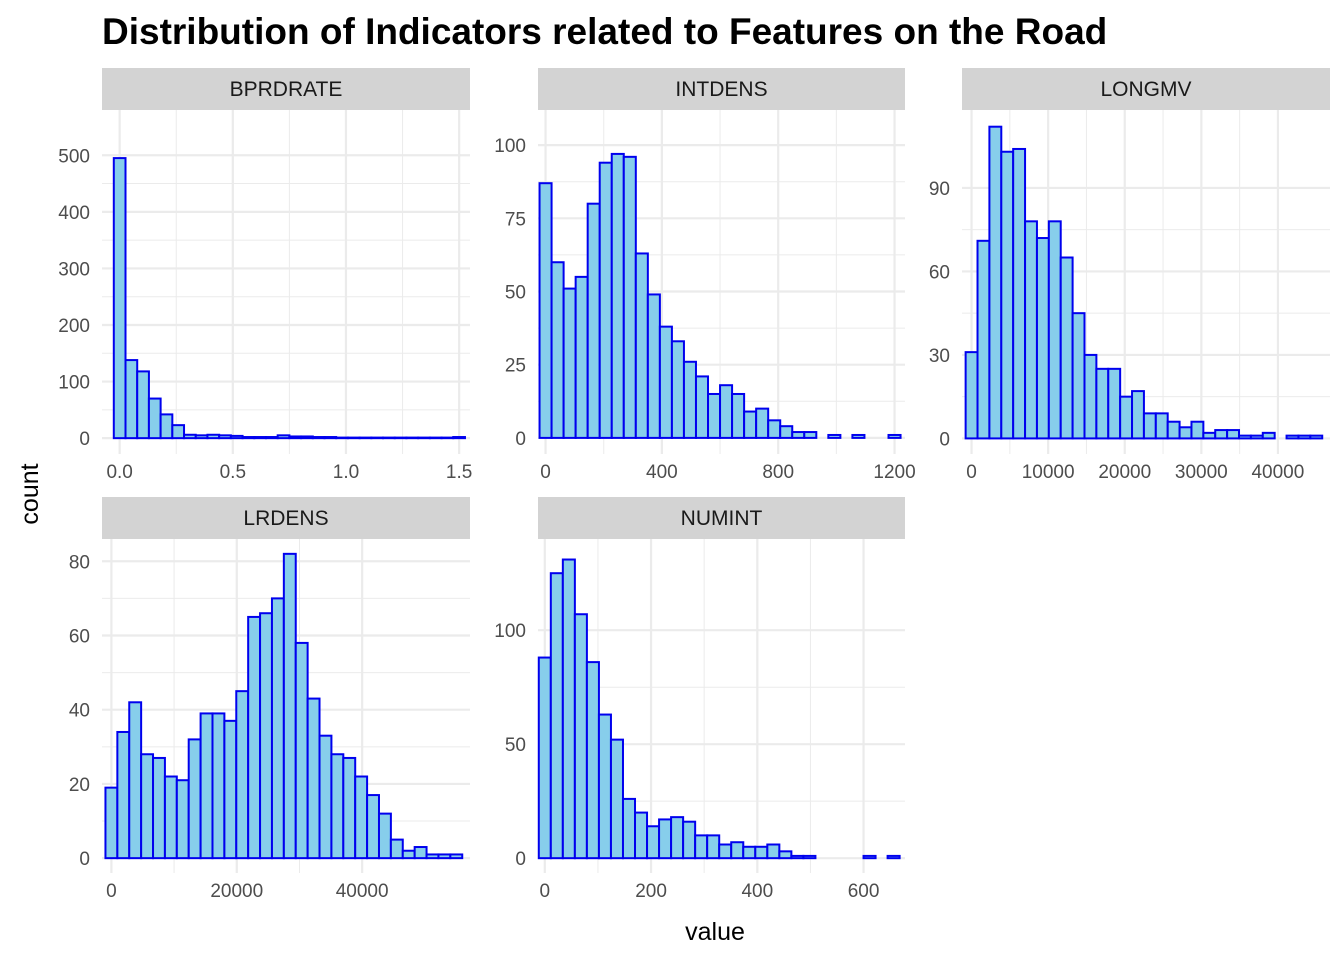  Describe the element at coordinates (939, 272) in the screenshot. I see `y-tick-label: 60` at that location.